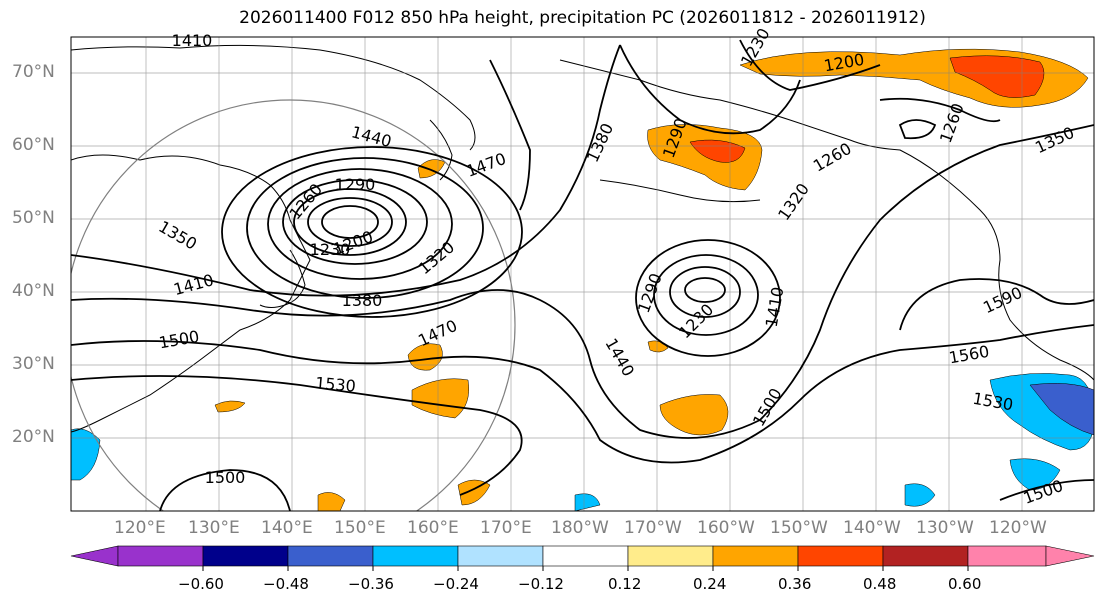 The height and width of the screenshot is (604, 1105). What do you see at coordinates (710, 584) in the screenshot?
I see `colorbar-tick-label: 0.24` at bounding box center [710, 584].